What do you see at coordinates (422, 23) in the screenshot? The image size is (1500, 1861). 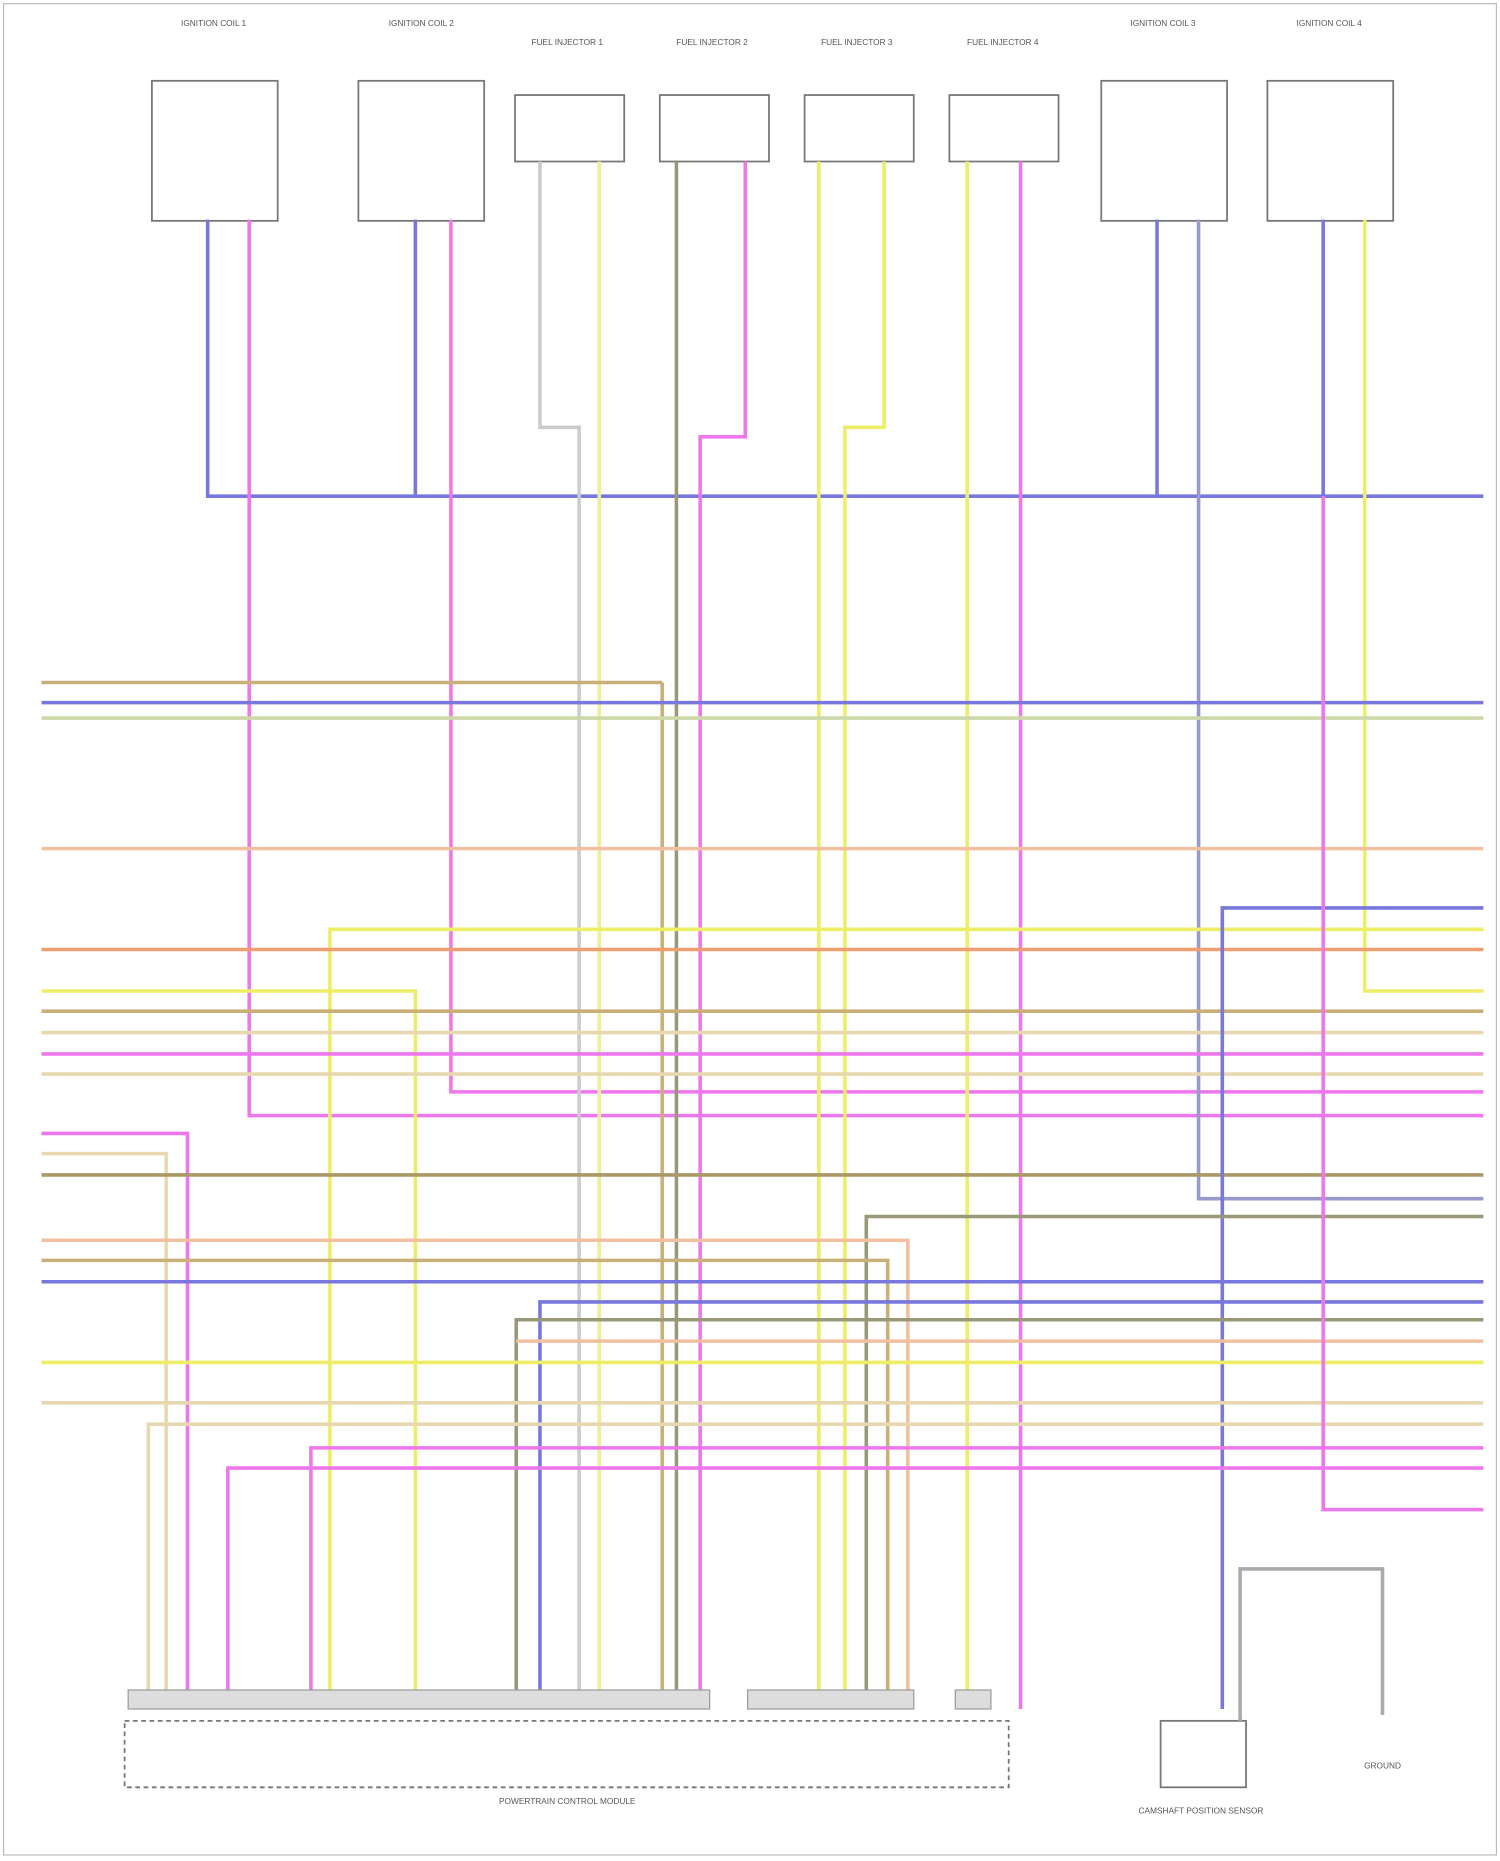 I see `component-label: IGNITION COIL 2` at bounding box center [422, 23].